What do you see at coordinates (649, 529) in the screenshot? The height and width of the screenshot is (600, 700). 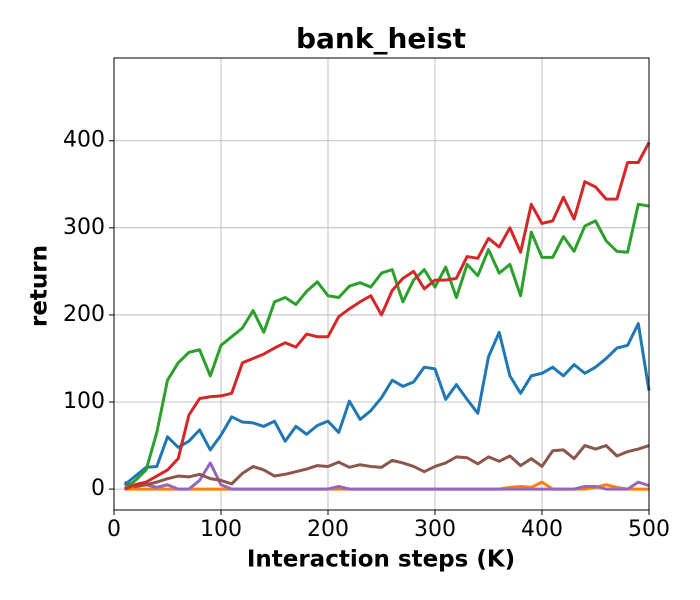 I see `x-tick-label: 500` at bounding box center [649, 529].